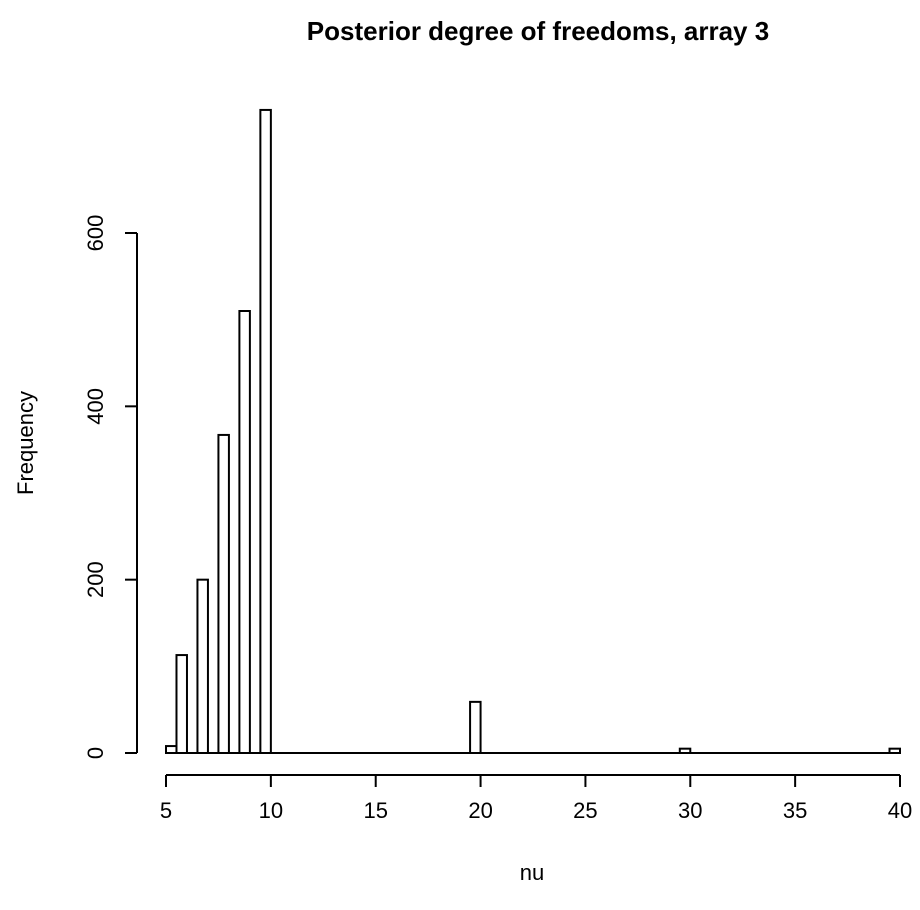  Describe the element at coordinates (166, 810) in the screenshot. I see `x-tick-label: 5` at that location.